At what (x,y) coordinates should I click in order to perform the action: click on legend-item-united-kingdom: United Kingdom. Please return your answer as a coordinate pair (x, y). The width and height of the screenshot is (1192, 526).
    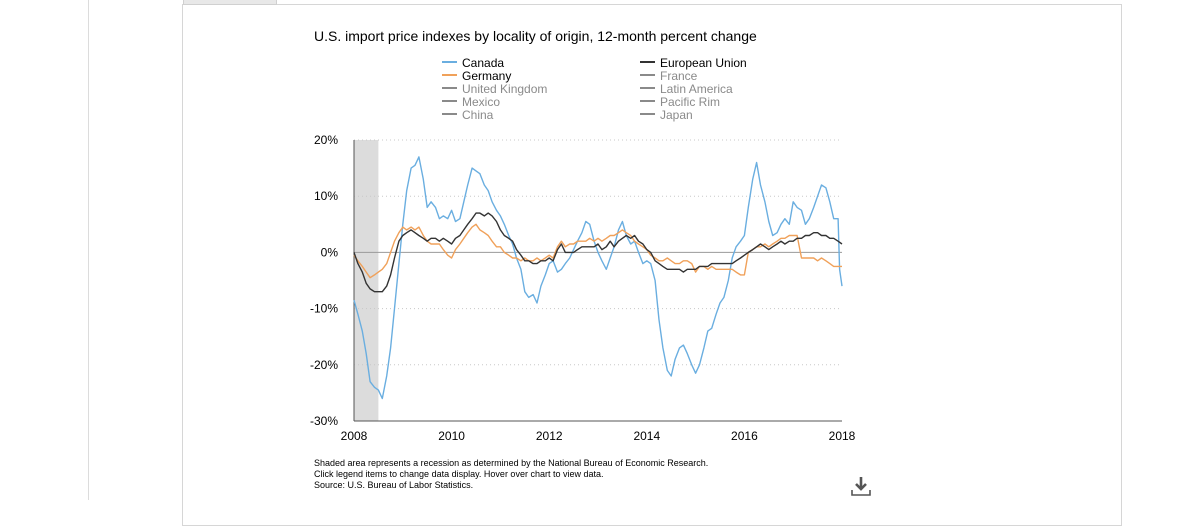
    Looking at the image, I should click on (494, 89).